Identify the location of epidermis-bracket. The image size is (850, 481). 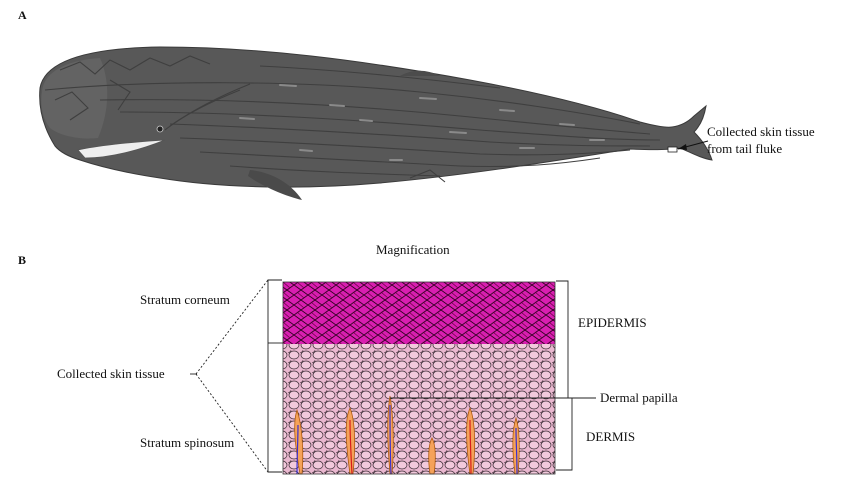
(562, 339).